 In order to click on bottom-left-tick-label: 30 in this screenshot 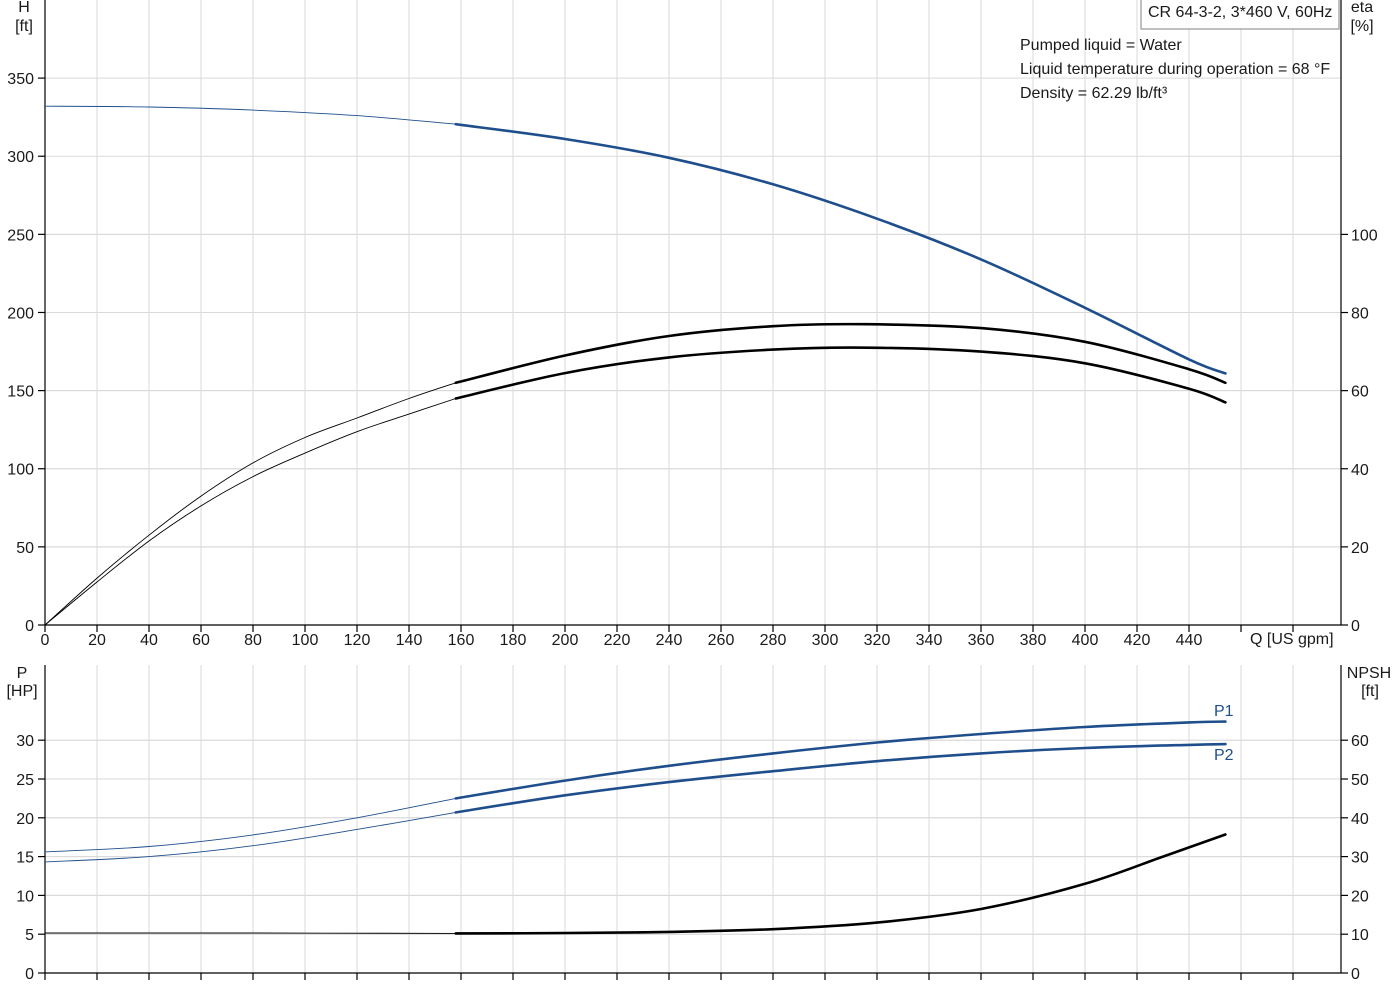, I will do `click(25, 741)`.